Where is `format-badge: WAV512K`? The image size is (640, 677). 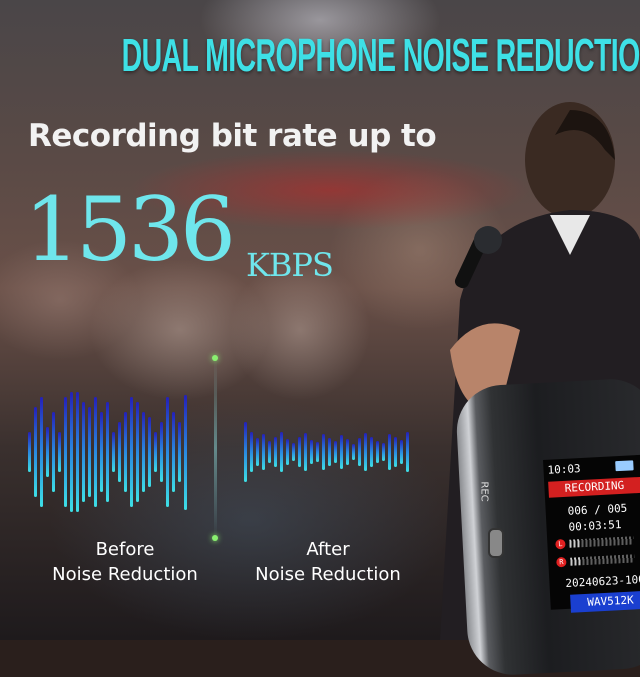
format-badge: WAV512K is located at coordinates (605, 601).